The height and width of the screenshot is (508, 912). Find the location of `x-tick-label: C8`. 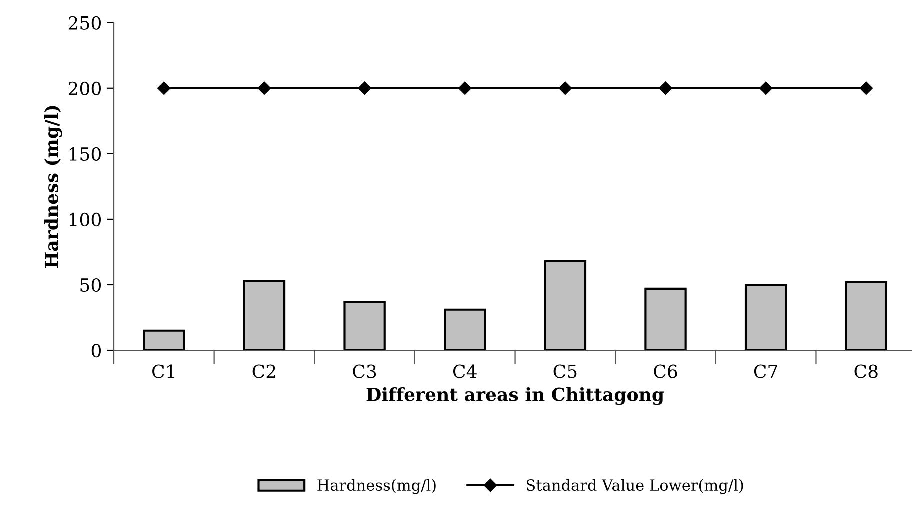

x-tick-label: C8 is located at coordinates (866, 371).